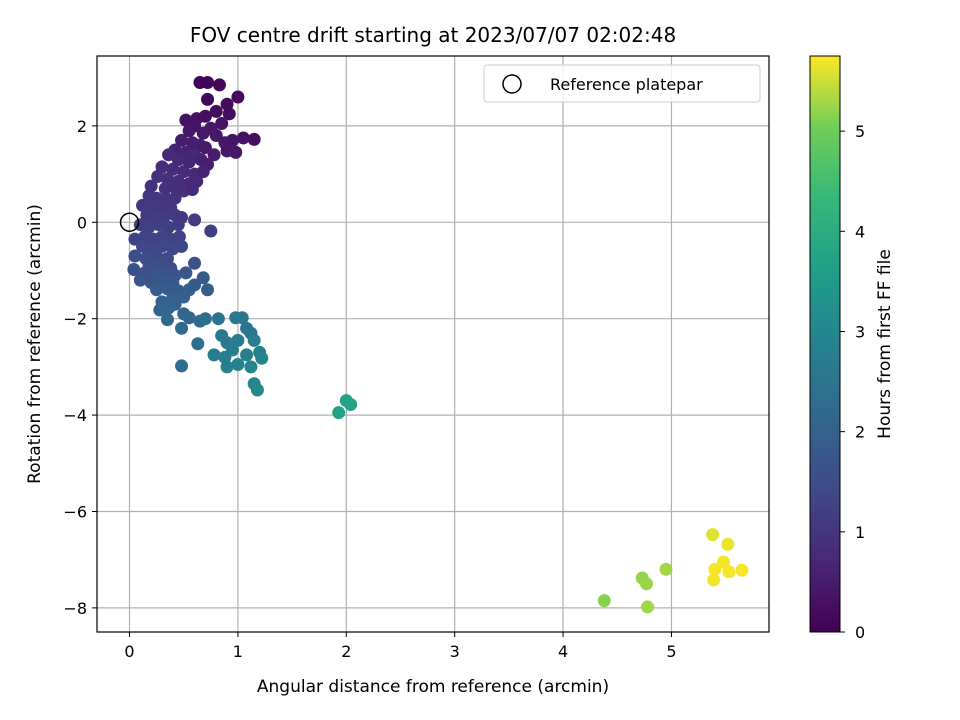  I want to click on legend: Reference platepar, so click(622, 83).